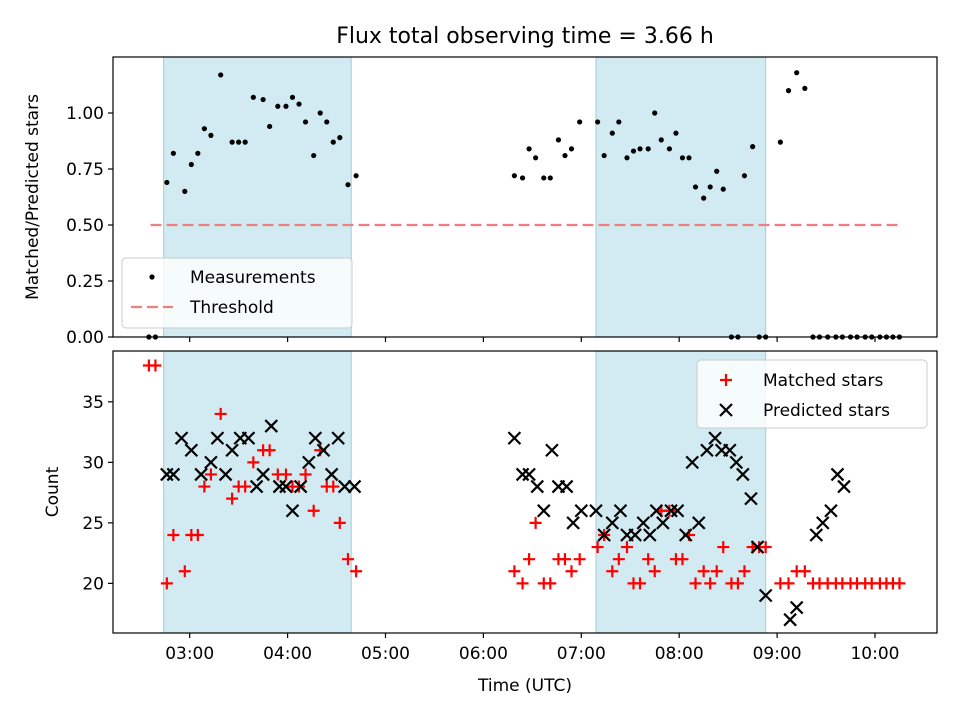 This screenshot has height=720, width=960. What do you see at coordinates (532, 648) in the screenshot?
I see `bottom-x-axis-ticks: 03:00 04:00 05:00 06:00 07:00 08:00 09:00 10:00` at bounding box center [532, 648].